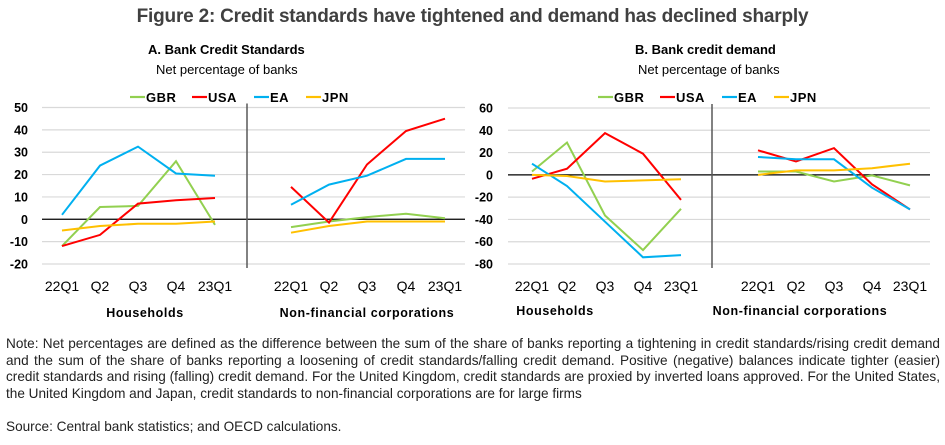 The height and width of the screenshot is (445, 945). Describe the element at coordinates (21, 108) in the screenshot. I see `y-tick-label: 50` at that location.